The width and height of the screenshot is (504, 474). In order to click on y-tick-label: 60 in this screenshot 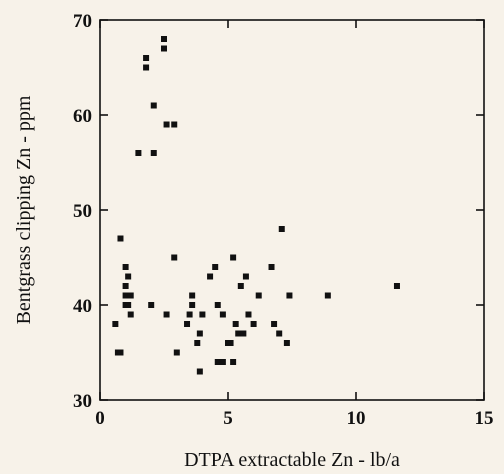, I will do `click(82, 116)`.